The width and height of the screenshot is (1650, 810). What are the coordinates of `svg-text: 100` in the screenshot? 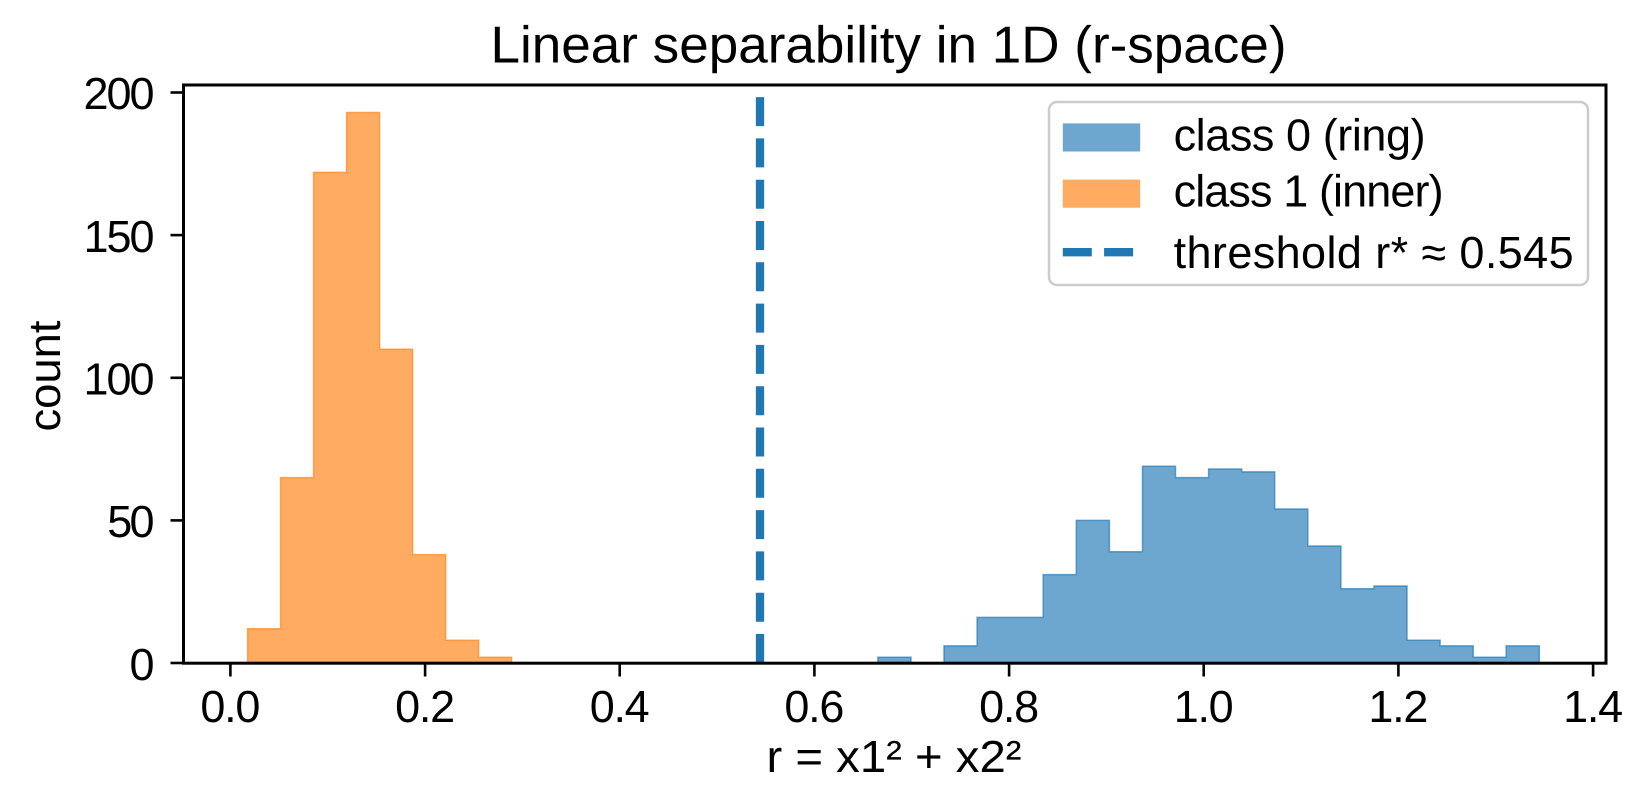 It's located at (119, 378).